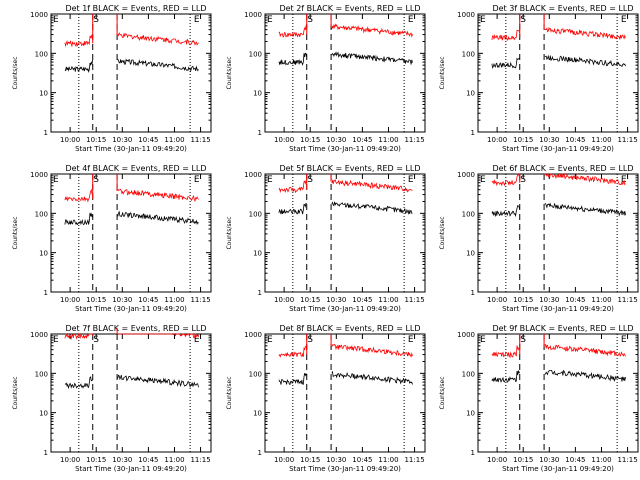 The width and height of the screenshot is (640, 480). Describe the element at coordinates (562, 168) in the screenshot. I see `chart-title: Det 6f BLACK = Events, RED = LLD` at that location.